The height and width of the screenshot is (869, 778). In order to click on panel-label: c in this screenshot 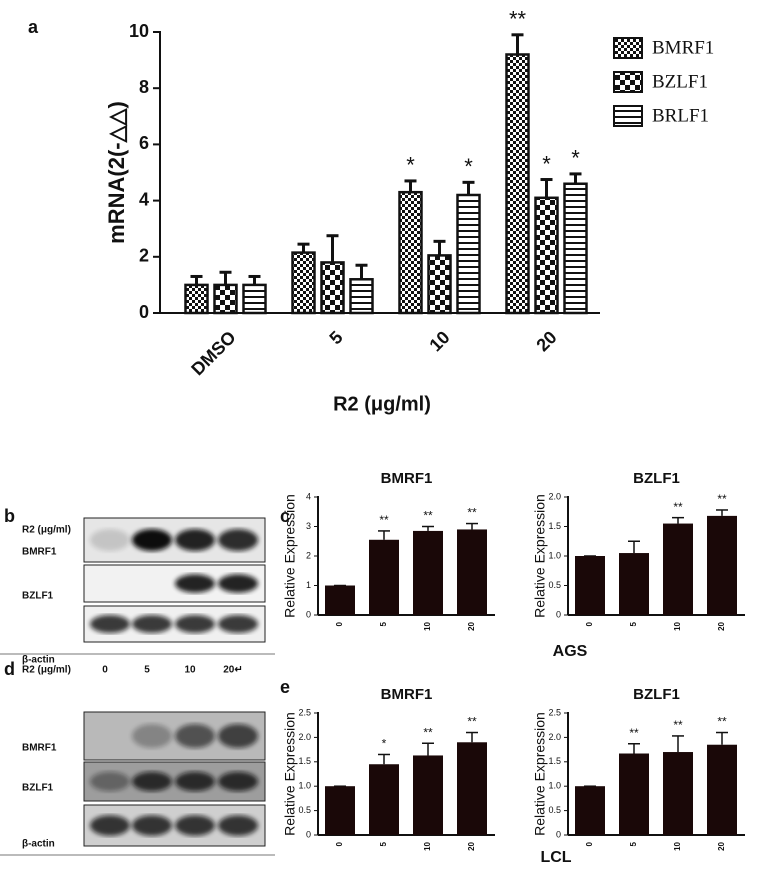, I will do `click(285, 516)`.